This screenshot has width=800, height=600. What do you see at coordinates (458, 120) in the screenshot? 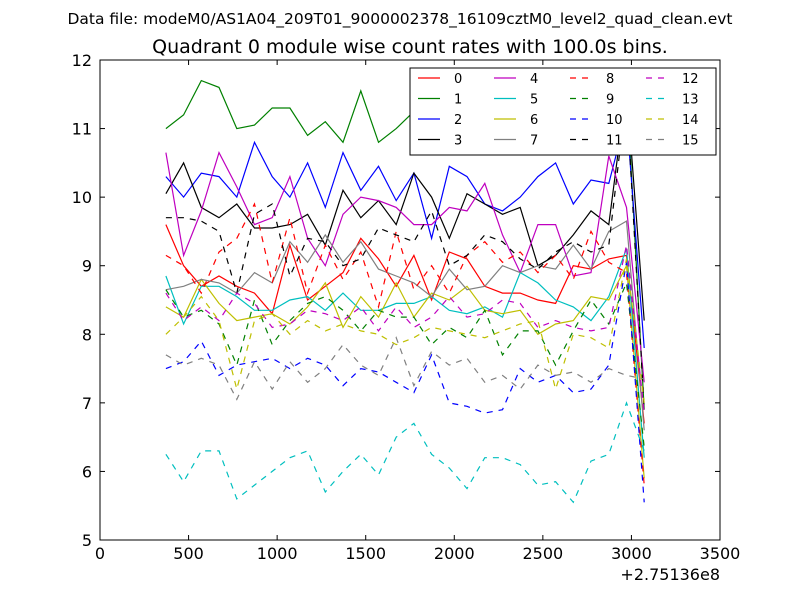
I see `legend-label-2: 2` at bounding box center [458, 120].